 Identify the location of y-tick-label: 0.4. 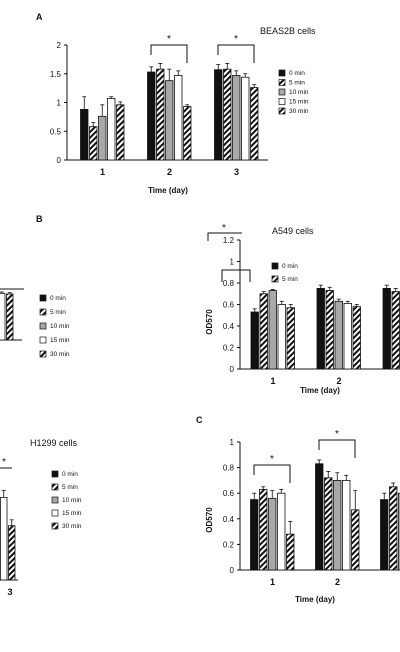
(229, 326).